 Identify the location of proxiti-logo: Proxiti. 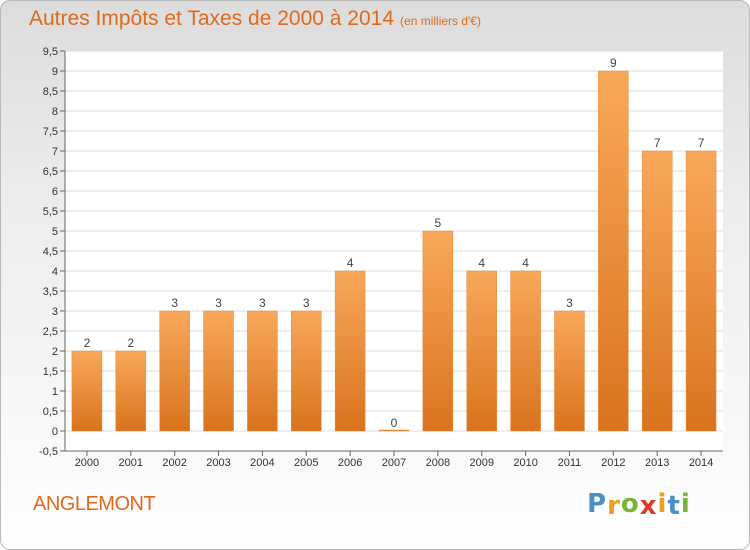
(639, 505).